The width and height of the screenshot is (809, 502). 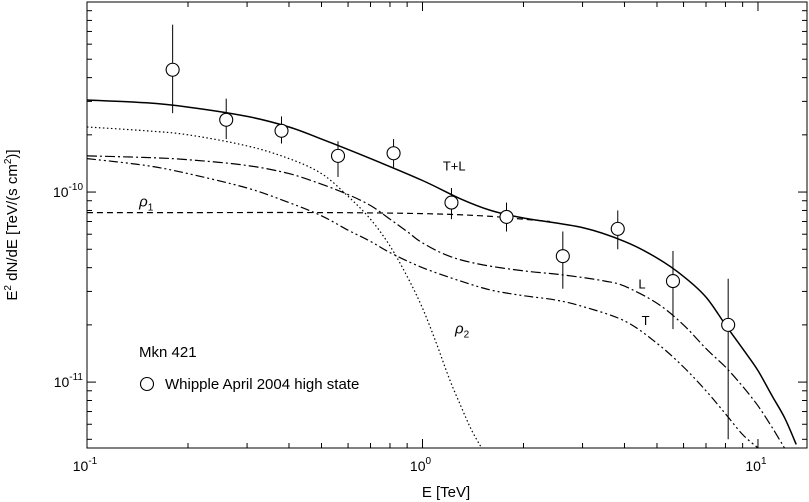 What do you see at coordinates (262, 384) in the screenshot?
I see `legend-entry-label: Whipple April 2004 high state` at bounding box center [262, 384].